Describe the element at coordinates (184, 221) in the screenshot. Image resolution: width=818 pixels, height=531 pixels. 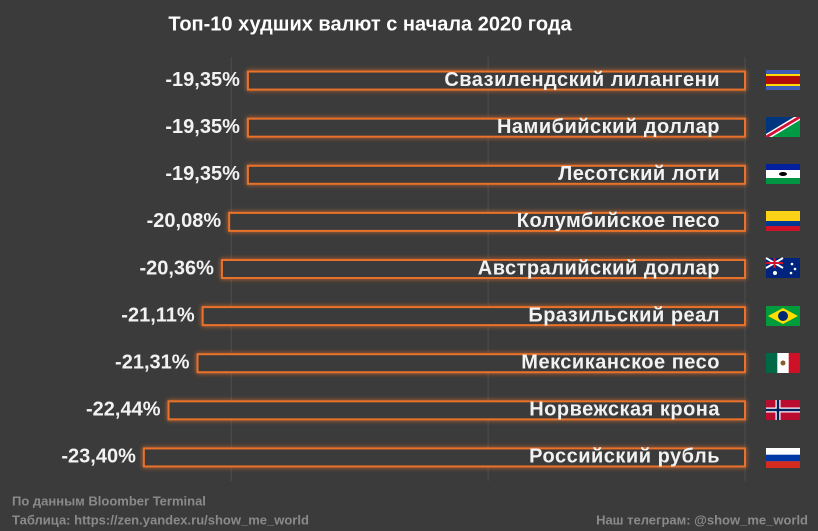
I see `value-label: -20,08%` at that location.